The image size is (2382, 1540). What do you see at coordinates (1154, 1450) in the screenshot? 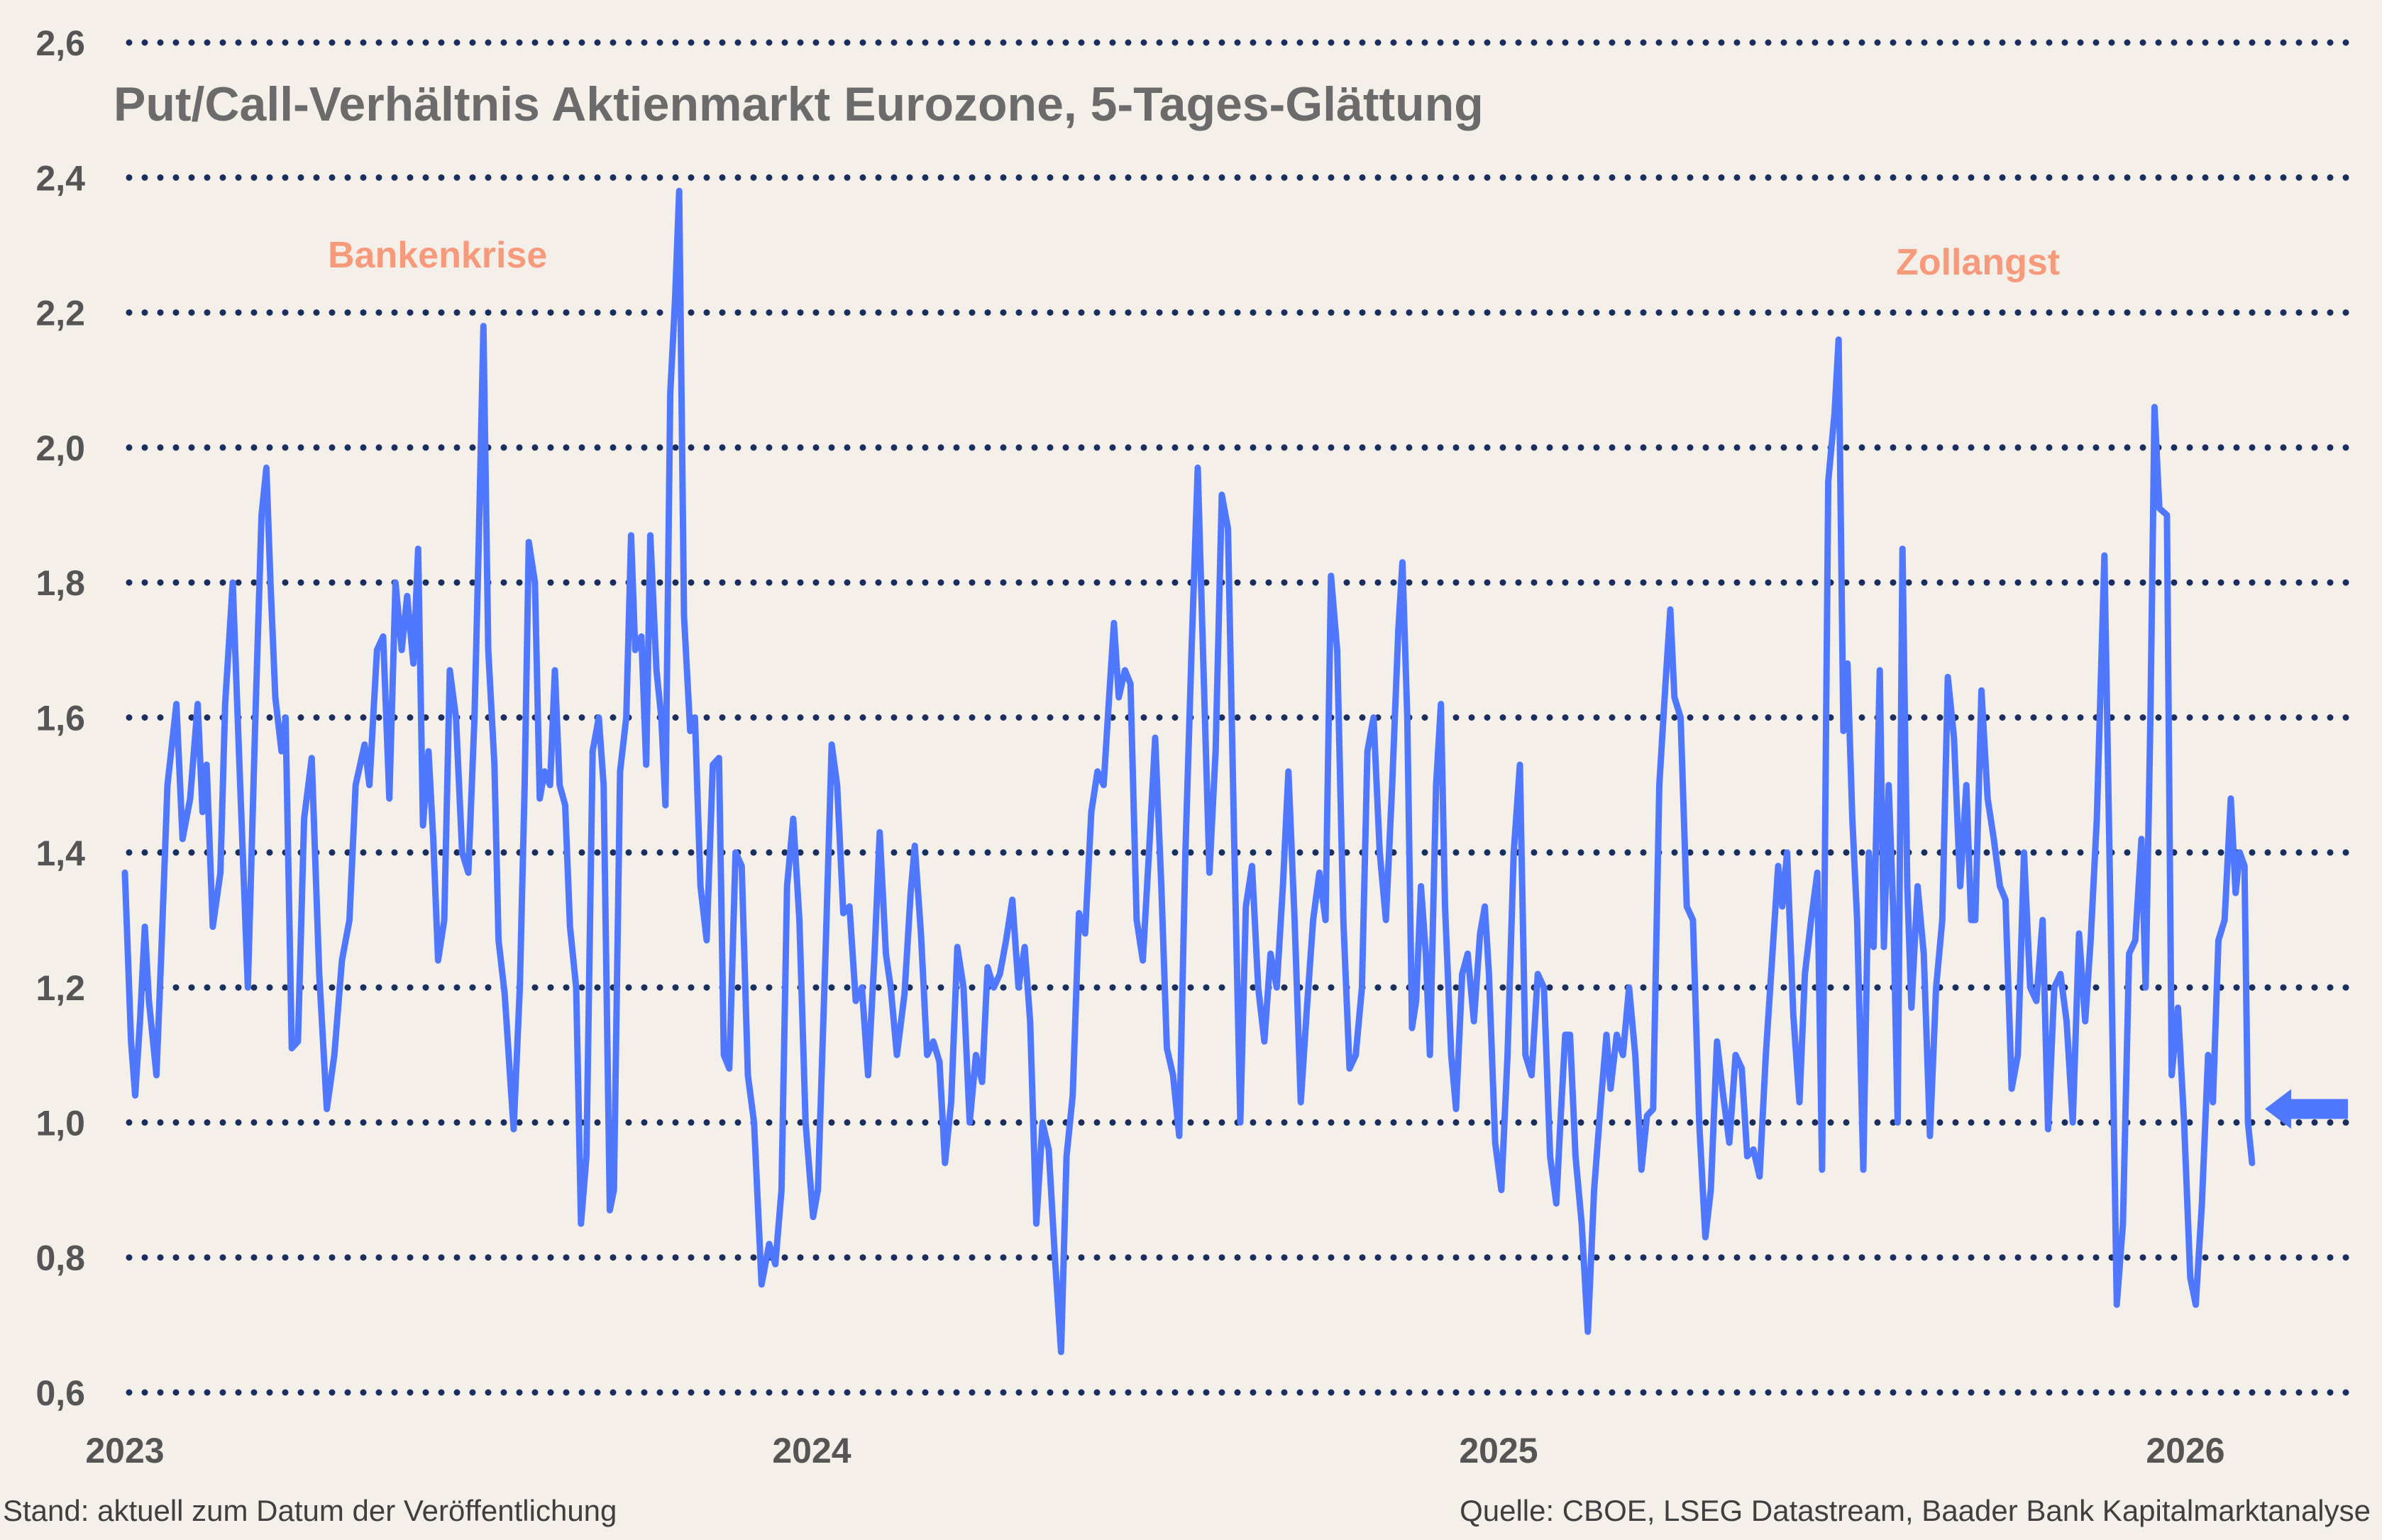
I see `x-axis-ticks: 2023 2024 2025 2026` at bounding box center [1154, 1450].